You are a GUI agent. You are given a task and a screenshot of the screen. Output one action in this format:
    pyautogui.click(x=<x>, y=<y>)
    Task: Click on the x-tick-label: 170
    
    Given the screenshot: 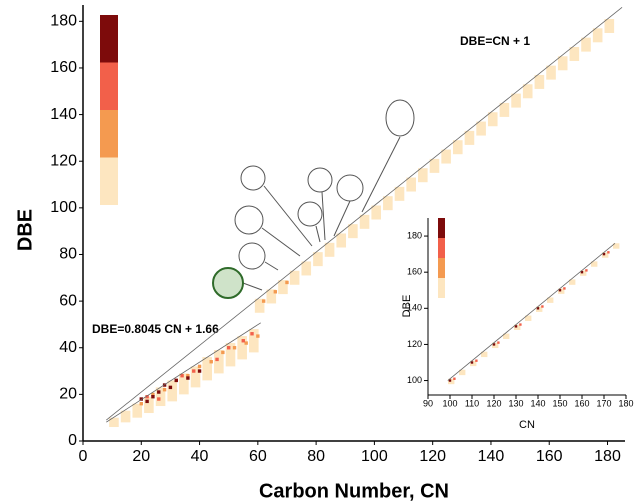 What is the action you would take?
    pyautogui.click(x=603, y=403)
    